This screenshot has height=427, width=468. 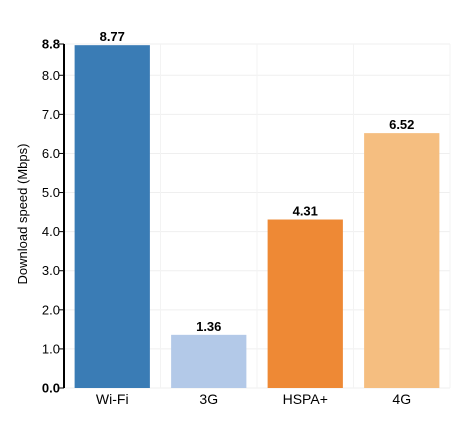 I want to click on y-tick-label: 4.0, so click(x=51, y=231).